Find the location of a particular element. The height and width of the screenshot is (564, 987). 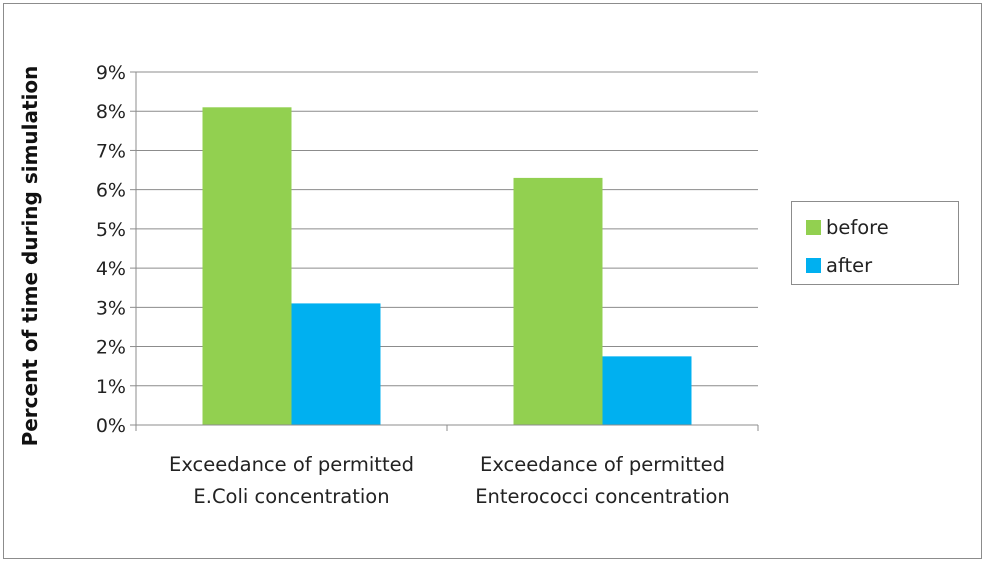

y-tick-label: 2% is located at coordinates (111, 348).